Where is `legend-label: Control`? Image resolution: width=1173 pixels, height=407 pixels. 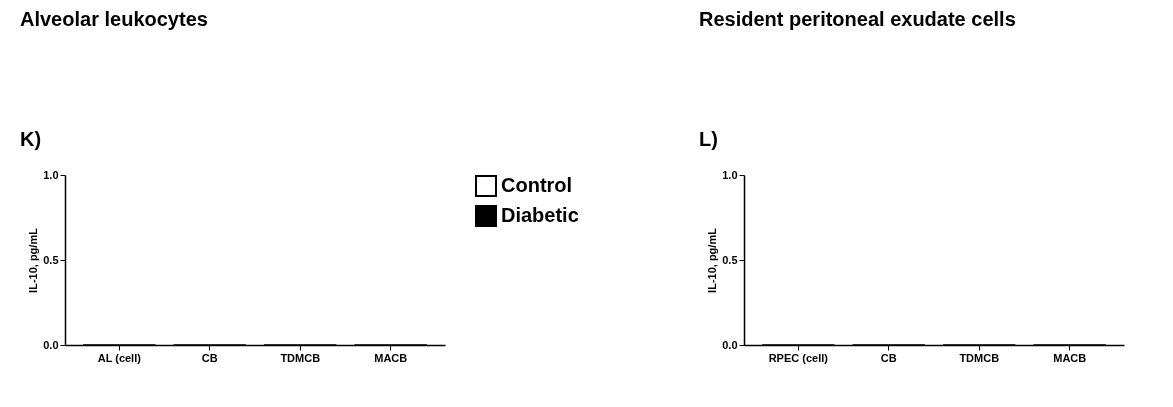 legend-label: Control is located at coordinates (537, 185).